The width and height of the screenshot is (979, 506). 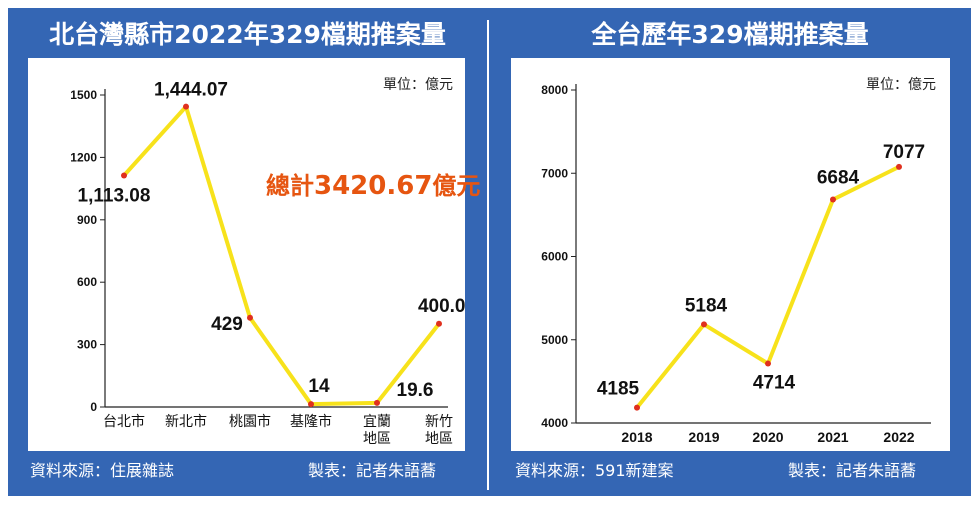 I want to click on y-tick-label: 8000, so click(x=554, y=90).